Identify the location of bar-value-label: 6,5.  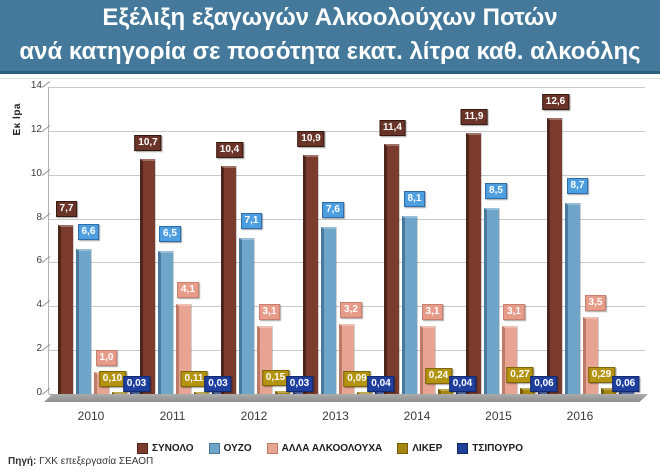
(170, 234).